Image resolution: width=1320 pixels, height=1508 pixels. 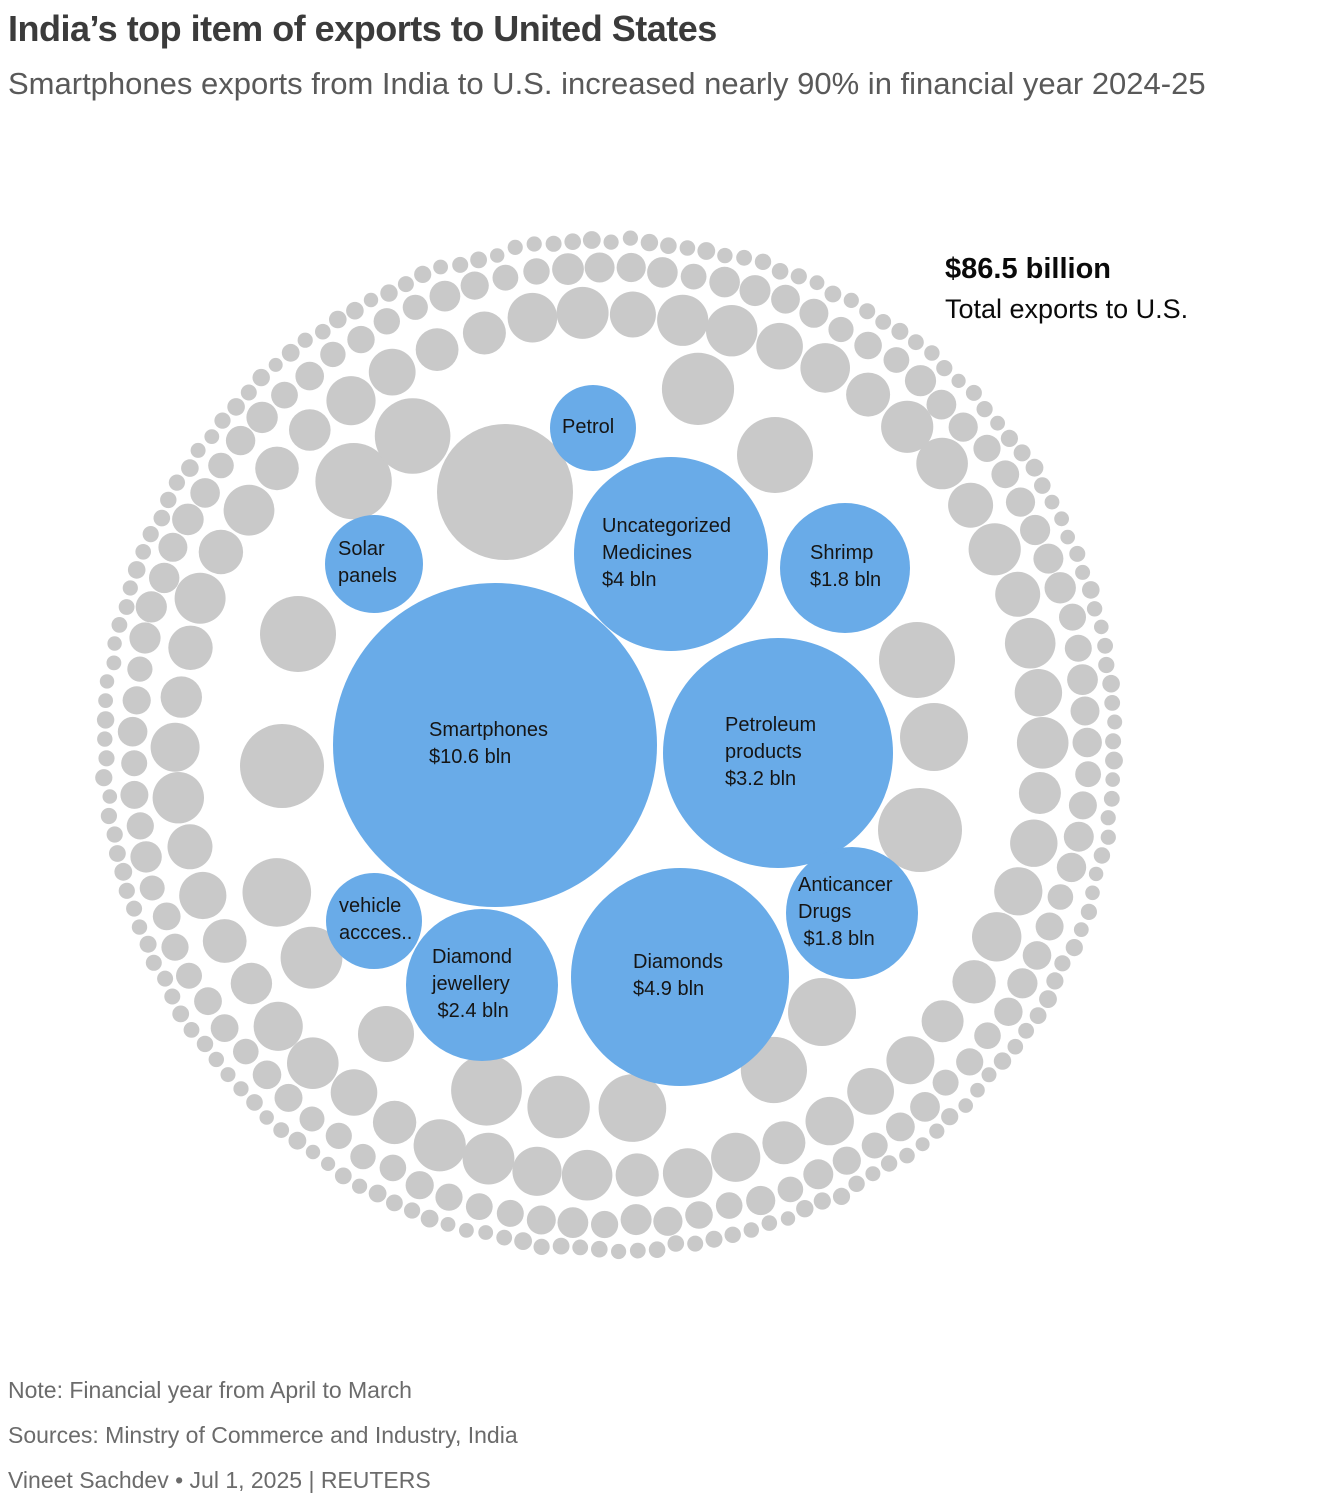 What do you see at coordinates (1028, 269) in the screenshot?
I see `total-value: $86.5 billion` at bounding box center [1028, 269].